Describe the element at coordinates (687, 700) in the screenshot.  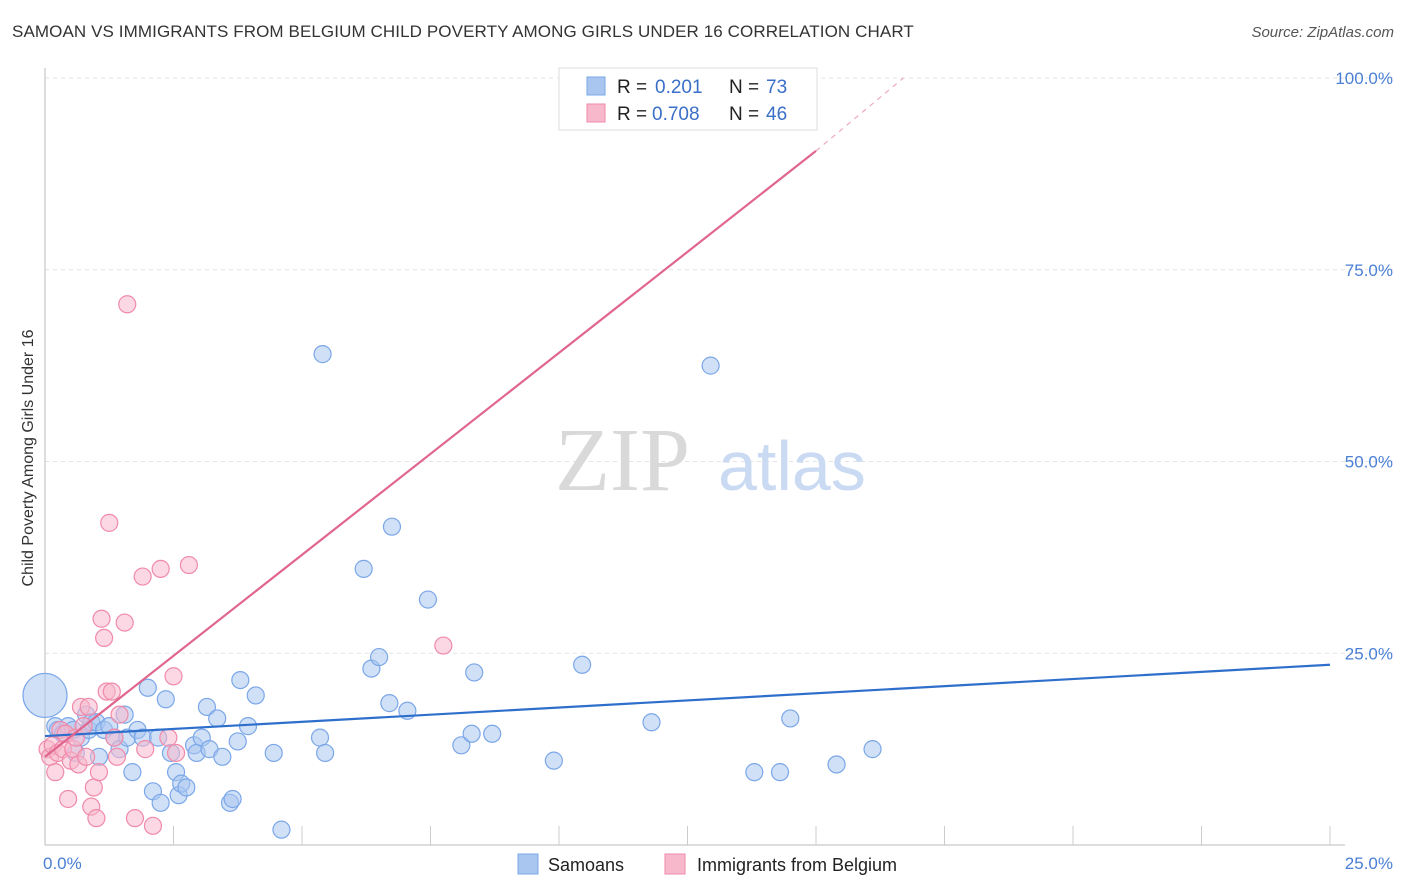
I see `samoans-trend-line` at that location.